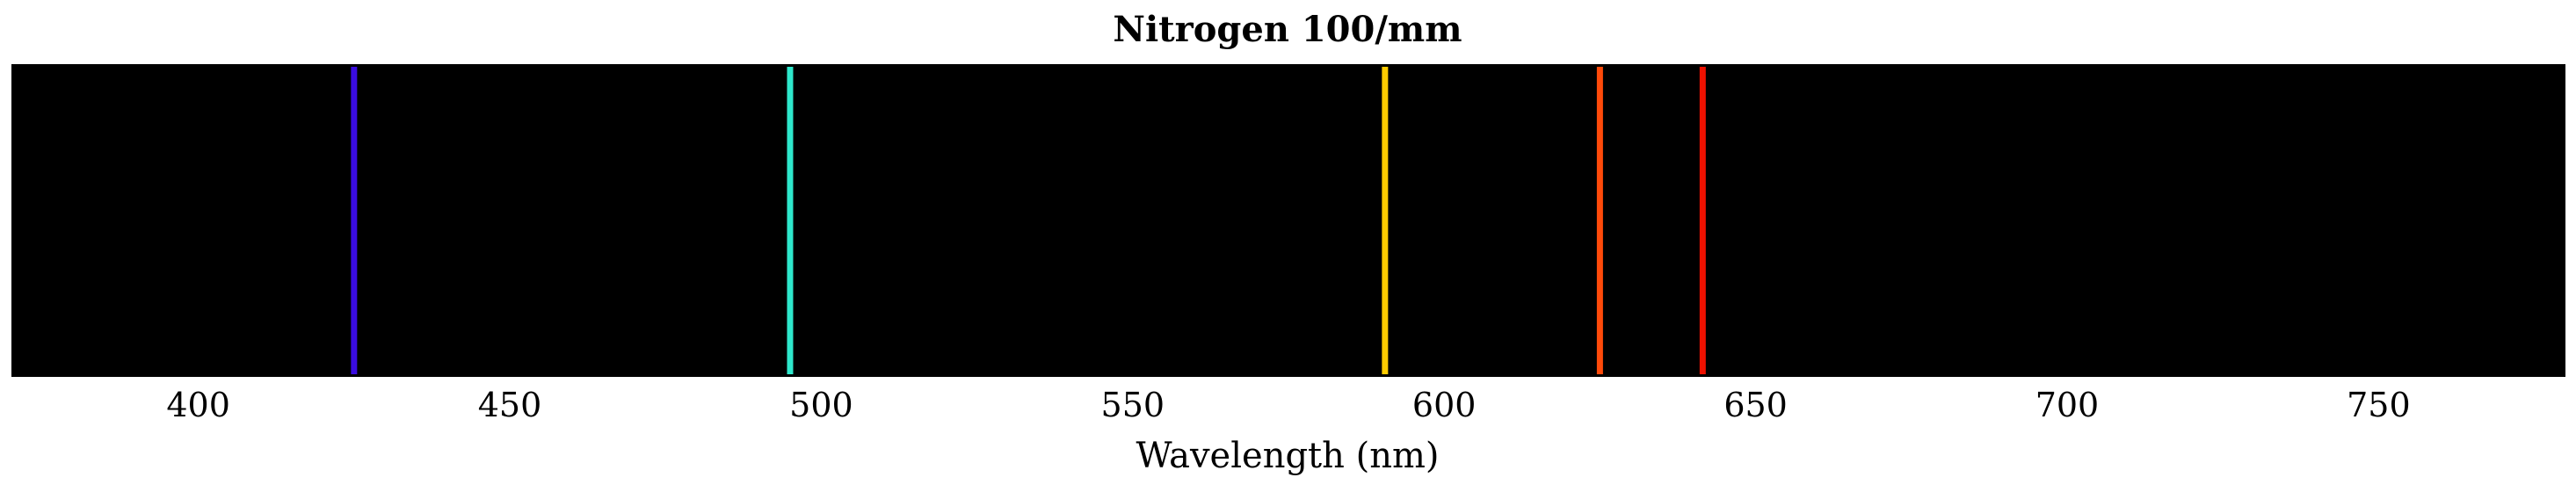  Describe the element at coordinates (1287, 456) in the screenshot. I see `x-axis-label: Wavelength (nm)` at that location.